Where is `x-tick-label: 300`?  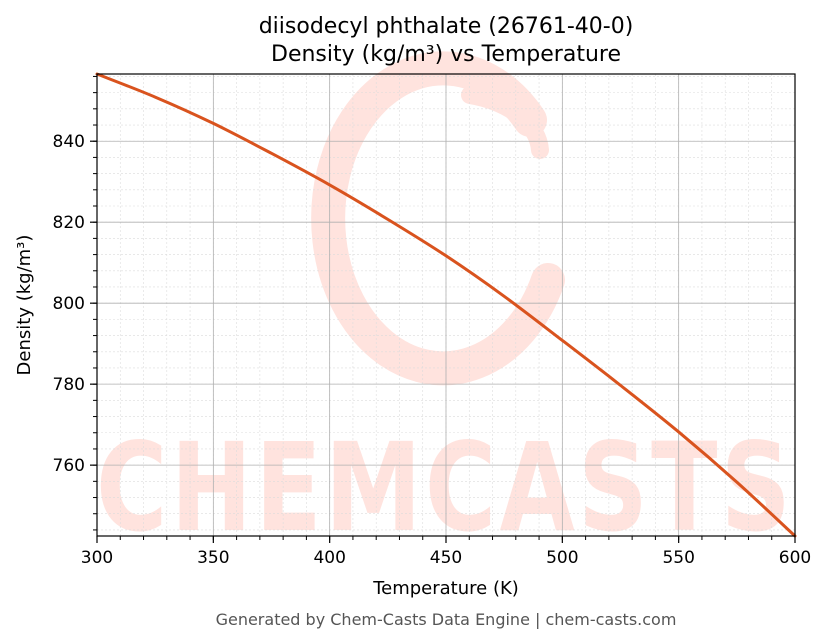
x-tick-label: 300 is located at coordinates (97, 558).